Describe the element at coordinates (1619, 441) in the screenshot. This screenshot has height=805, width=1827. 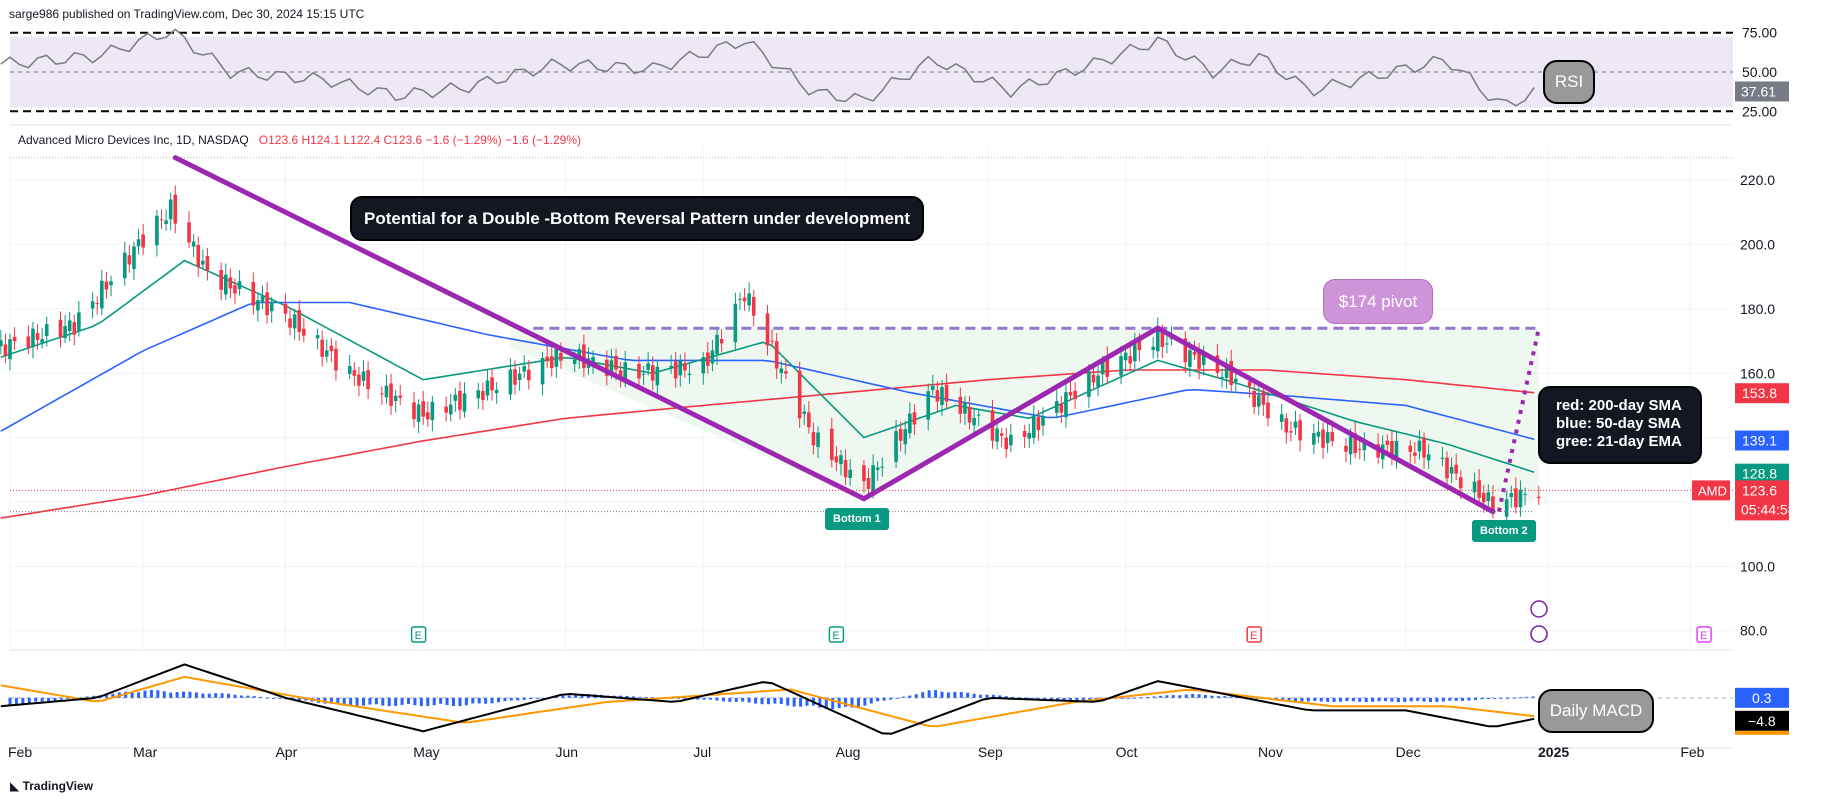
I see `legend-line-ema21: gree: 21-day EMA` at that location.